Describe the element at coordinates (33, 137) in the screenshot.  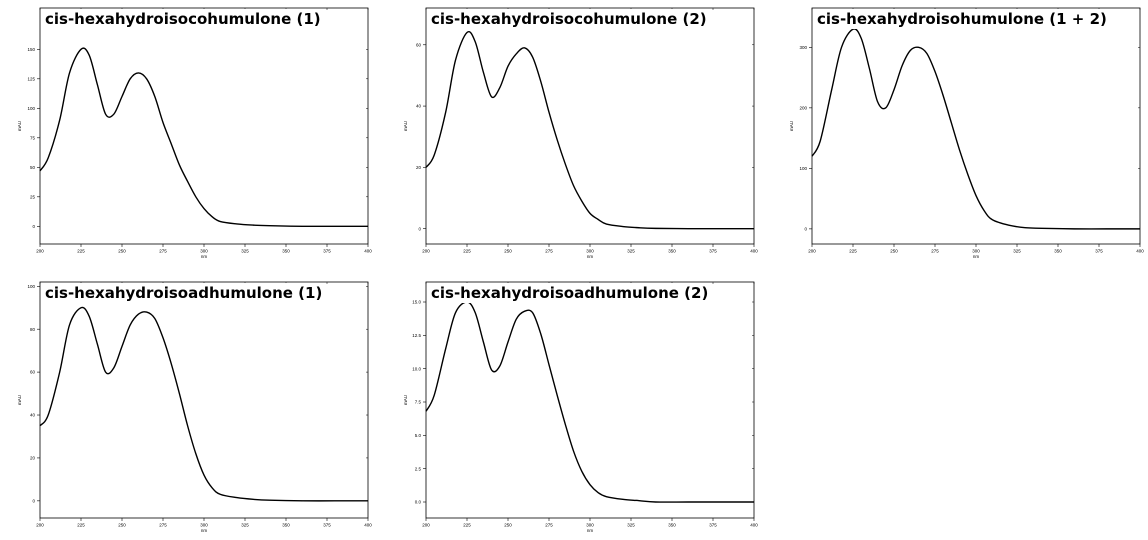
I see `y-tick-label: 75` at that location.